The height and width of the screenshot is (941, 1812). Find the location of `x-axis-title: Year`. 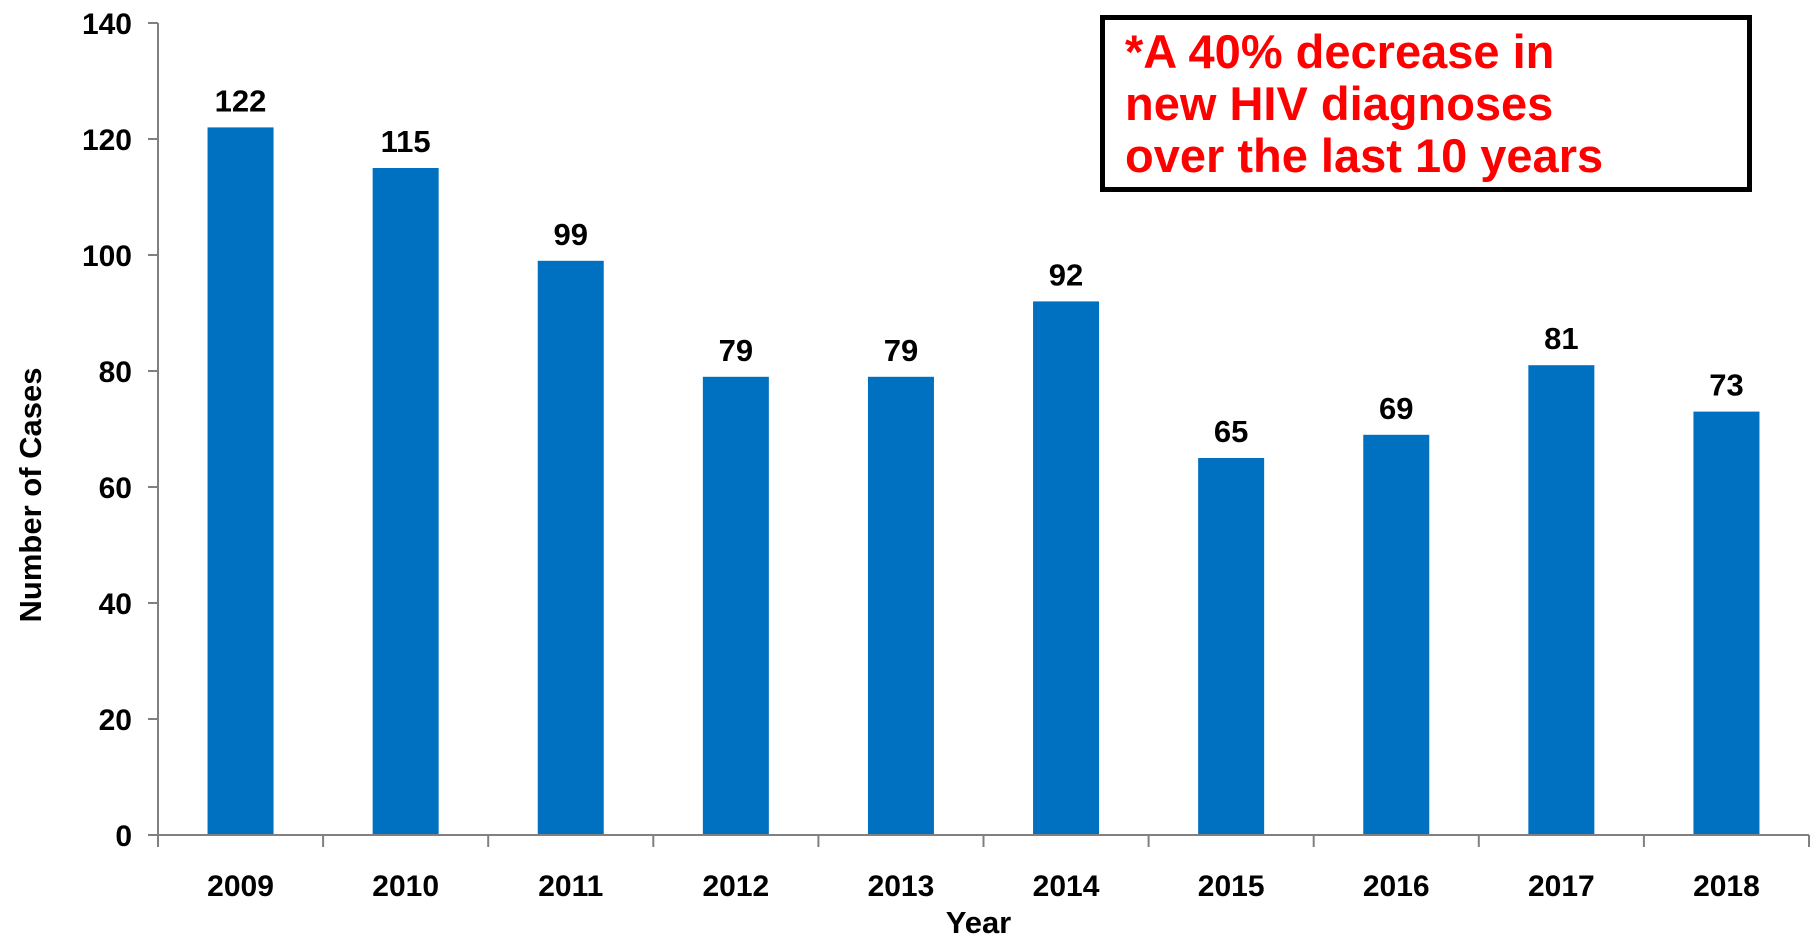

x-axis-title: Year is located at coordinates (979, 922).